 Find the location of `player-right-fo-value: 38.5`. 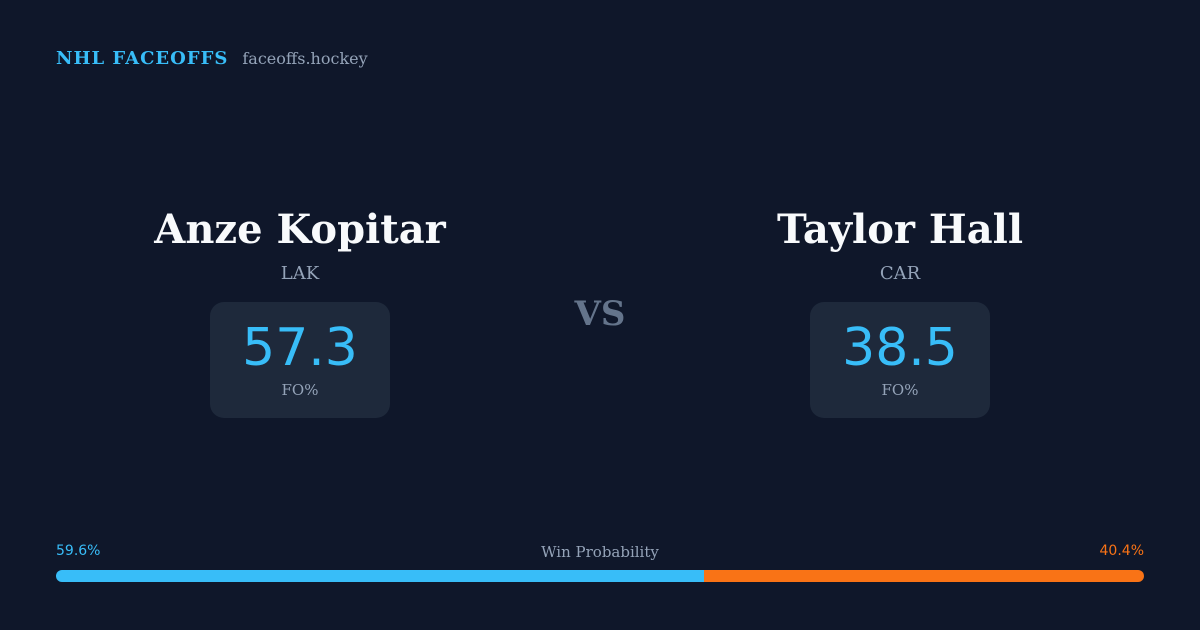

player-right-fo-value: 38.5 is located at coordinates (900, 348).